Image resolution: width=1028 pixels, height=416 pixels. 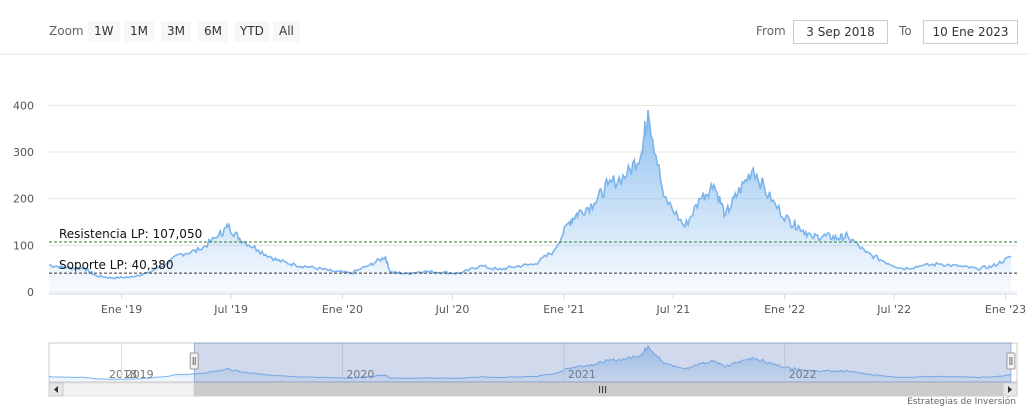 I want to click on x-tick-label: Jul '22, so click(x=893, y=309).